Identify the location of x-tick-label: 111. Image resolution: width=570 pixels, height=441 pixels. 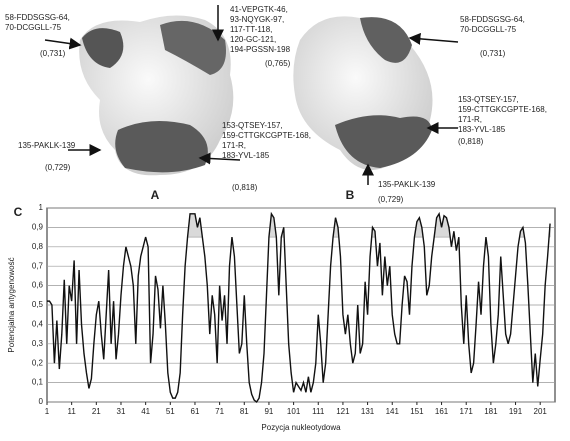
(318, 411).